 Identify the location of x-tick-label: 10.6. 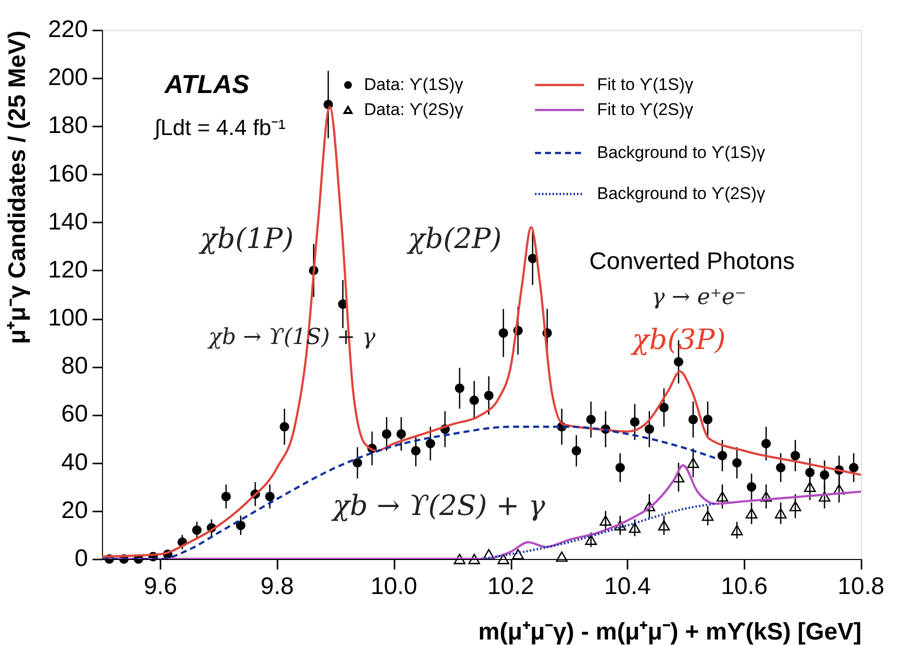
(744, 586).